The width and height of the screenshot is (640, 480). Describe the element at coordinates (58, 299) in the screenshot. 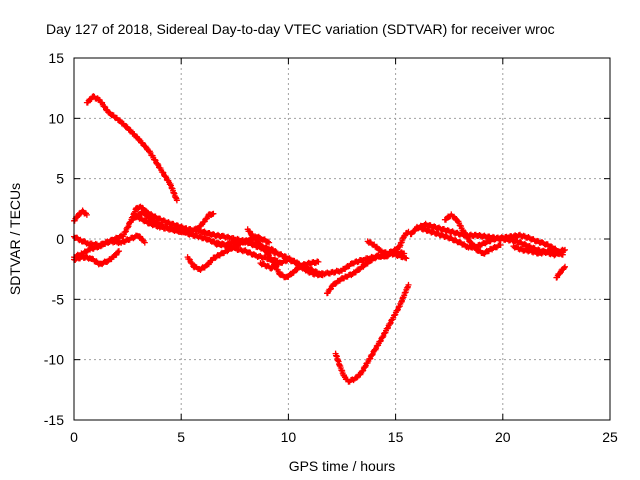

I see `y-tick-label: -5` at that location.